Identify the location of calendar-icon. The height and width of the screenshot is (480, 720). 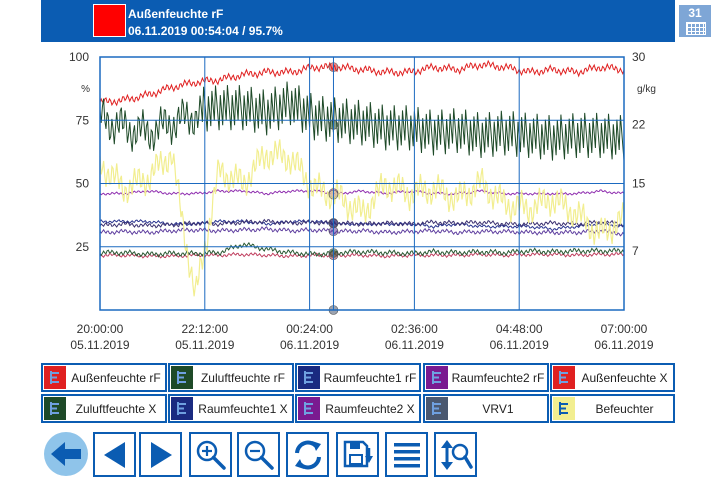
(696, 28).